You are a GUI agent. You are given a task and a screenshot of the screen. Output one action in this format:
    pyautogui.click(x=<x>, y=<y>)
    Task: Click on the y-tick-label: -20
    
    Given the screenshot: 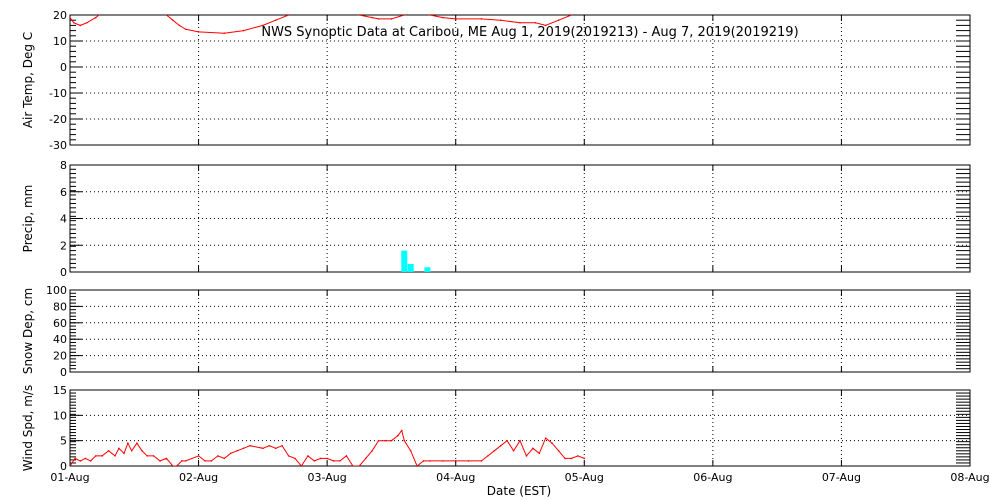 What is the action you would take?
    pyautogui.click(x=58, y=119)
    